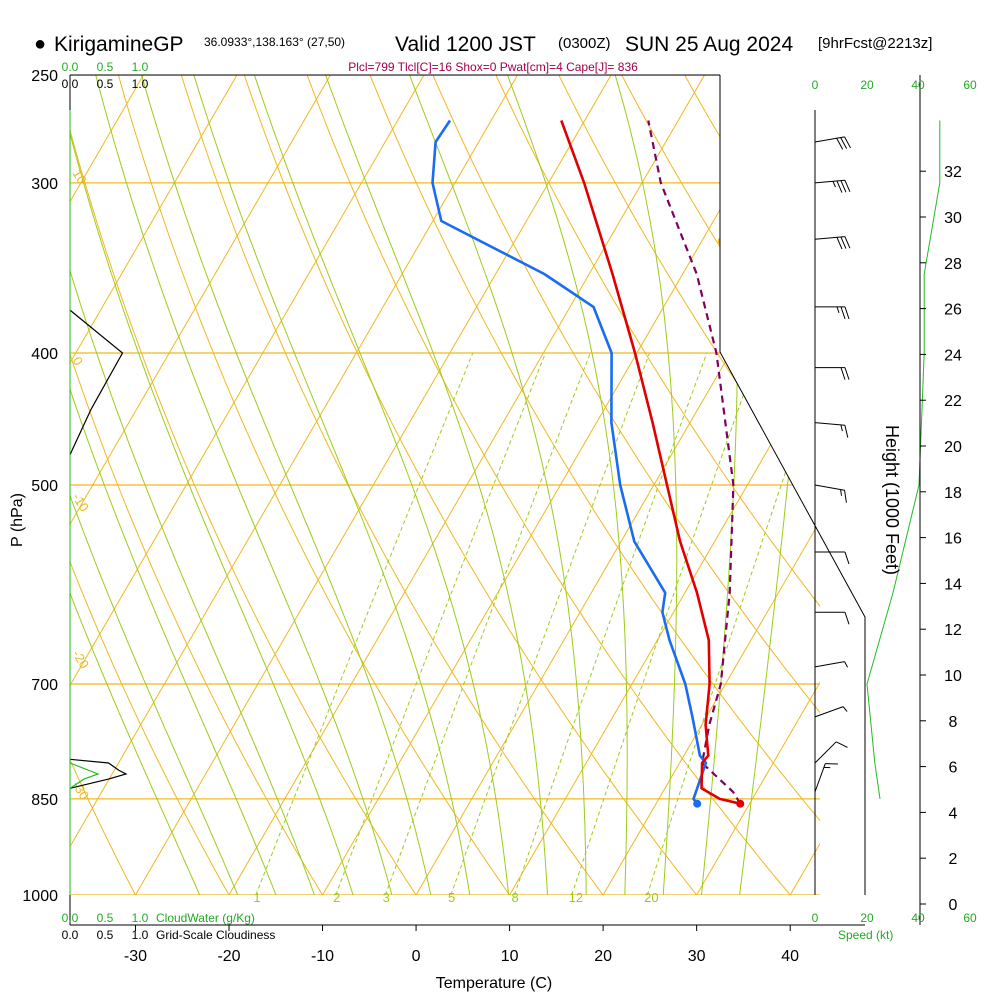 This screenshot has width=1000, height=1005. Describe the element at coordinates (953, 768) in the screenshot. I see `height-tick-label: 6` at that location.